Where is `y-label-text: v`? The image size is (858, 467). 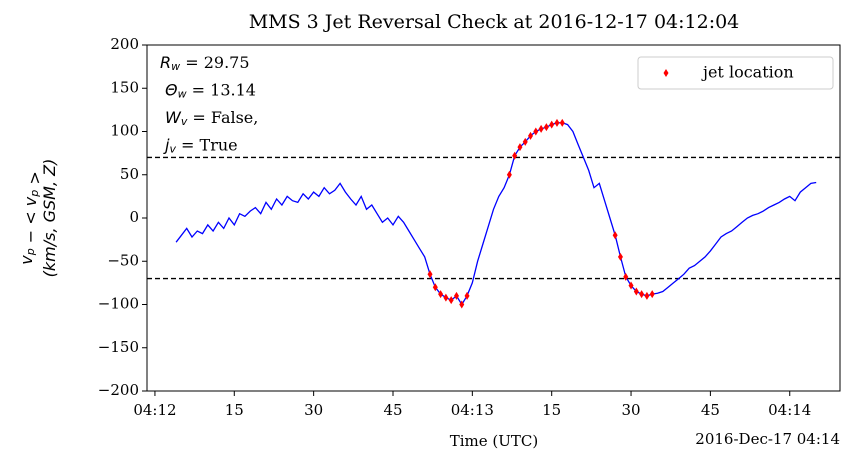
y-label-text: v is located at coordinates (26, 260).